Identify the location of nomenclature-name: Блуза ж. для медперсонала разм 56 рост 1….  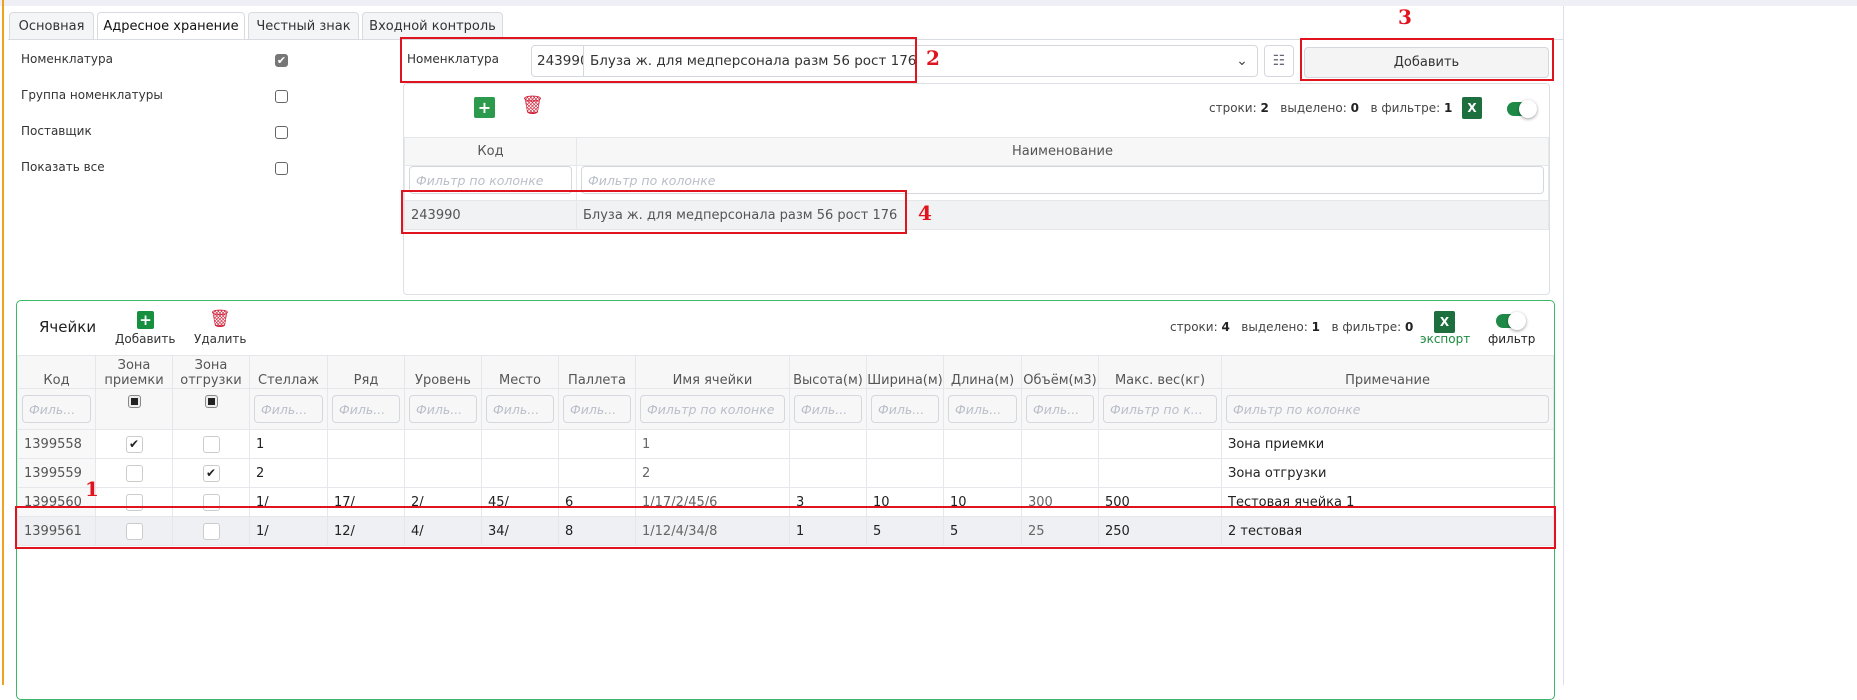
(753, 61).